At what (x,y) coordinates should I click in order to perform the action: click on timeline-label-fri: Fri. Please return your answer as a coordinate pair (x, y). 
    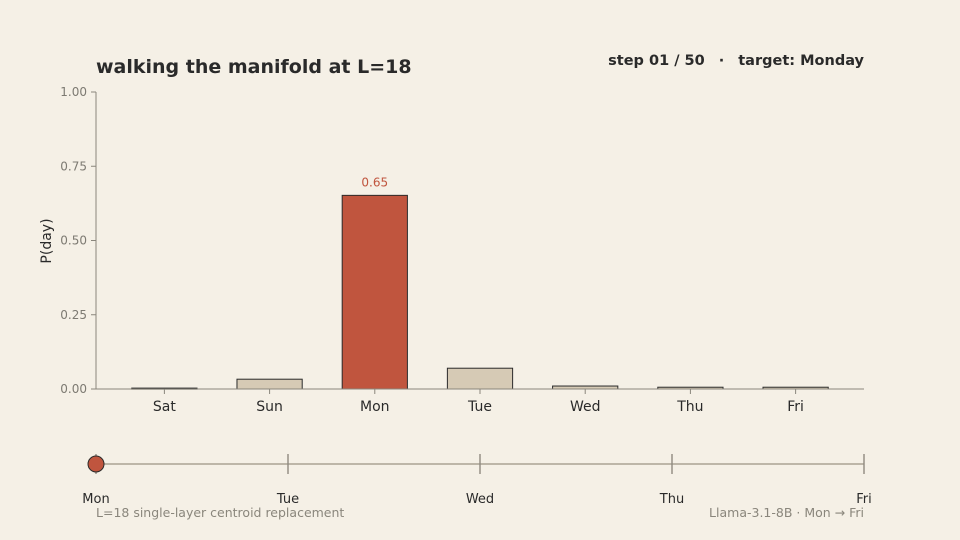
    Looking at the image, I should click on (864, 499).